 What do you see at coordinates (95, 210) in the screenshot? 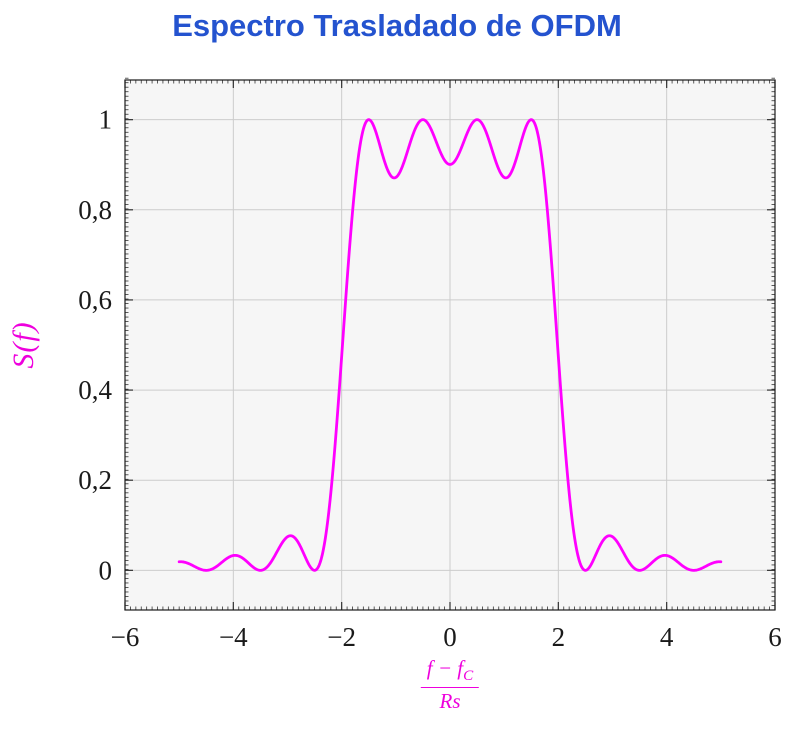
I see `y-tick-label: 0,8` at bounding box center [95, 210].